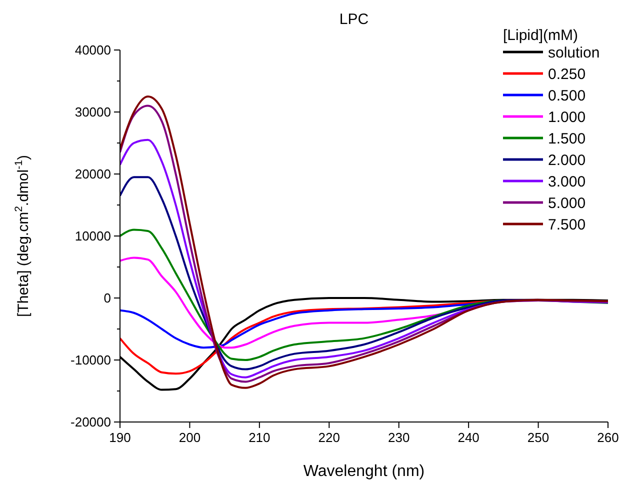 The image size is (635, 480). Describe the element at coordinates (574, 53) in the screenshot. I see `legend-label: solution` at that location.